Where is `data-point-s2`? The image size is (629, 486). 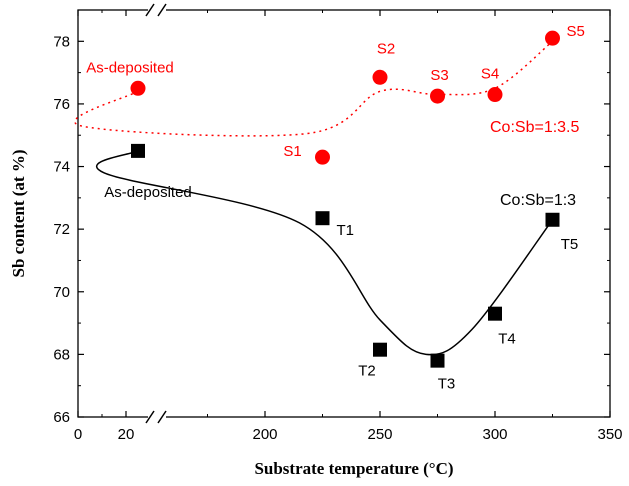 data-point-s2 is located at coordinates (380, 77).